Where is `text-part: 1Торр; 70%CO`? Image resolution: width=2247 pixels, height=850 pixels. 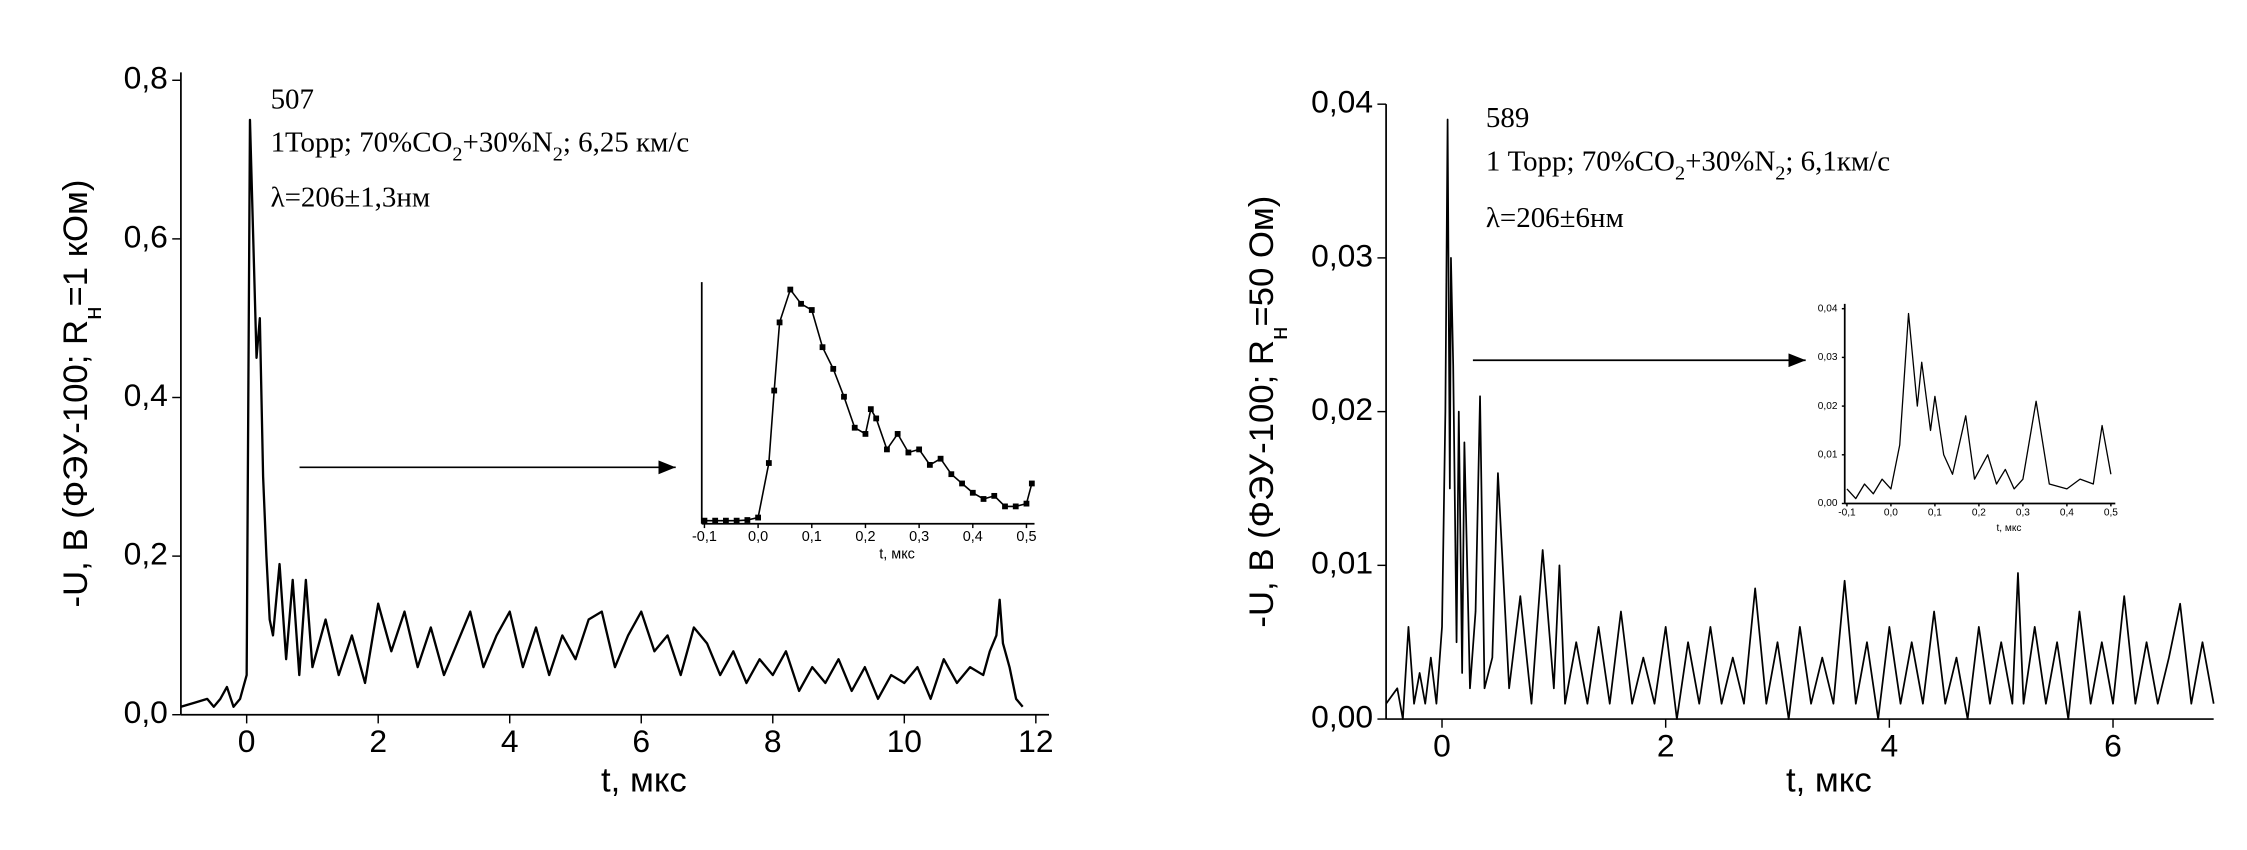 text-part: 1Торр; 70%CO is located at coordinates (362, 142).